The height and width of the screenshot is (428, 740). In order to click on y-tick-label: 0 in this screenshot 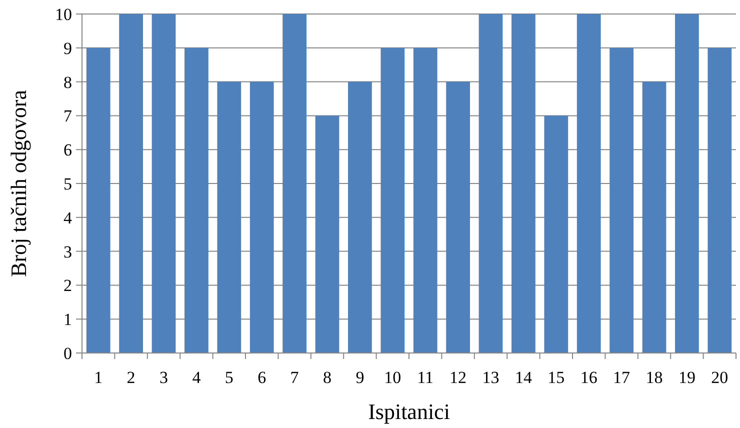, I will do `click(68, 353)`.